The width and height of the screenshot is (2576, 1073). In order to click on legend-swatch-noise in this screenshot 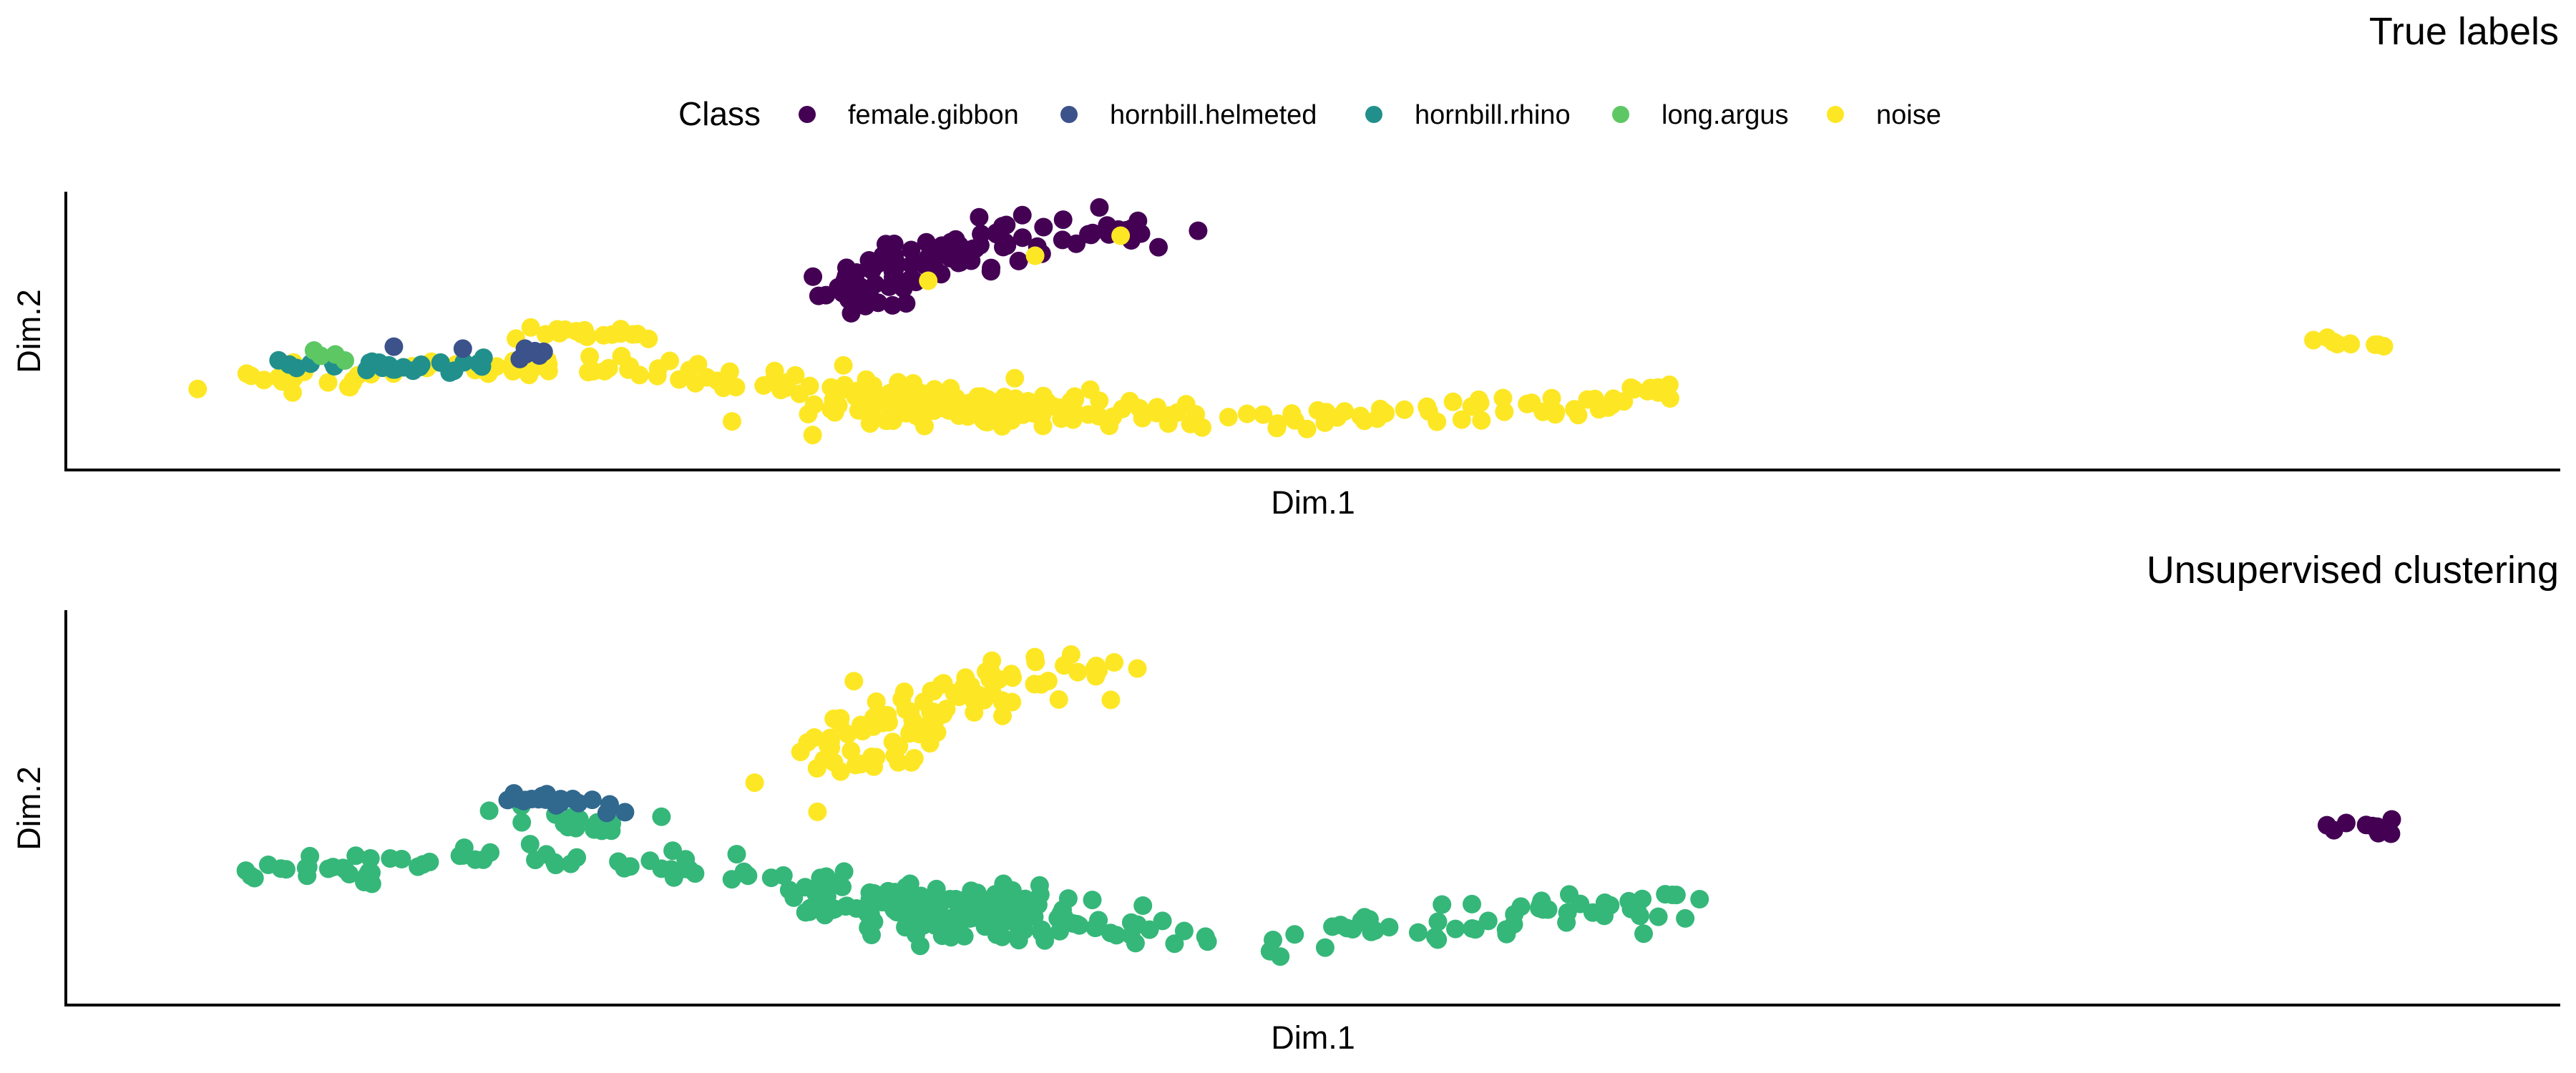, I will do `click(1835, 114)`.